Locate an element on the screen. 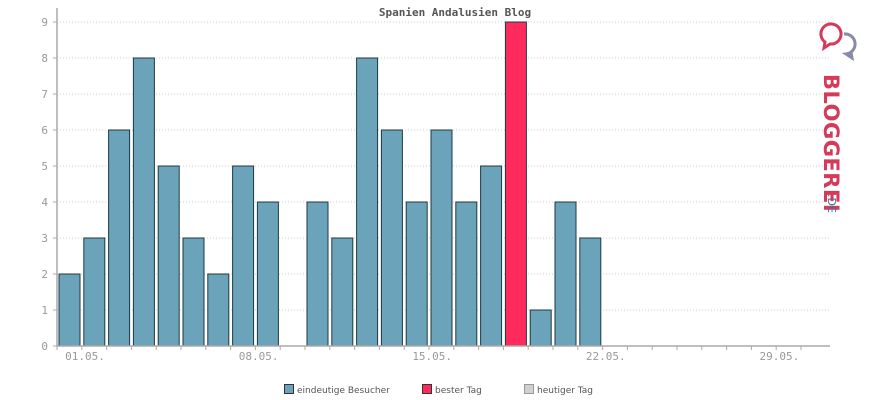  logo-suffix: .DE is located at coordinates (831, 203).